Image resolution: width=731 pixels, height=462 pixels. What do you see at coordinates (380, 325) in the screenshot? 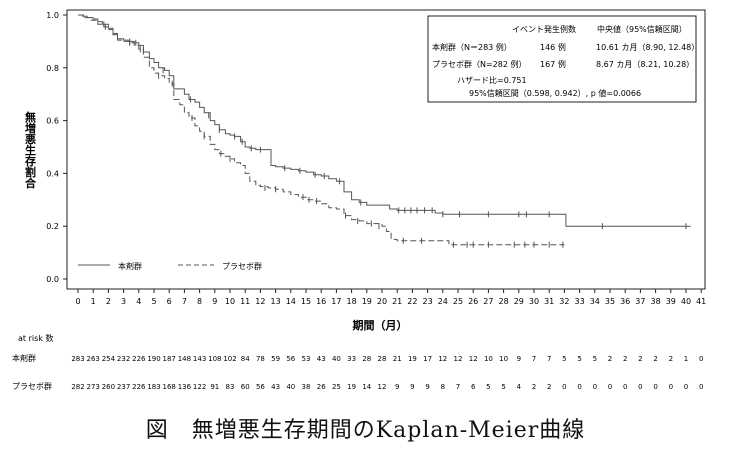
I see `x-axis-label: 期間（月）` at bounding box center [380, 325].